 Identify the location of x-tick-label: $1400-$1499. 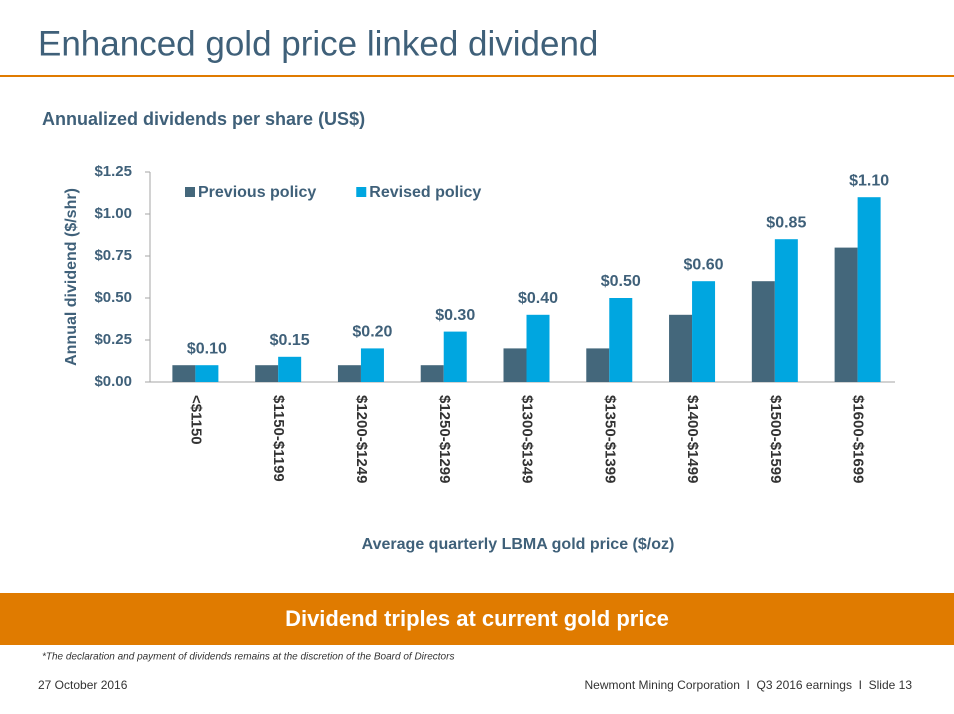
(692, 439).